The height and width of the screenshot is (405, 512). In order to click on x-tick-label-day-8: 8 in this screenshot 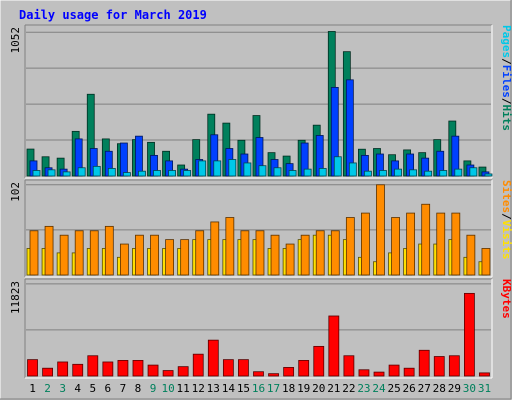, I will do `click(138, 388)`.